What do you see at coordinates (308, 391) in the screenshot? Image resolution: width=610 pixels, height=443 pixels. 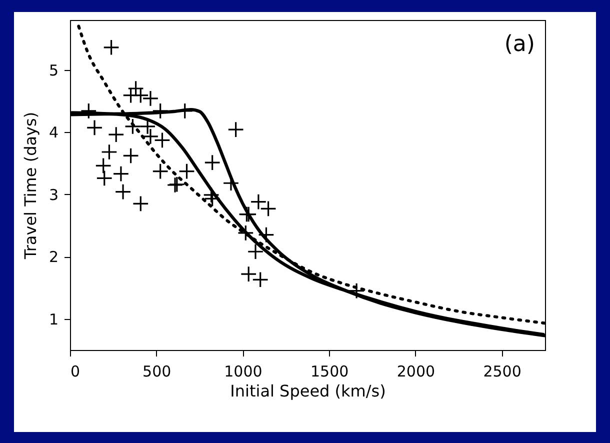 I see `x-axis-title: Initial Speed (km/s)` at bounding box center [308, 391].